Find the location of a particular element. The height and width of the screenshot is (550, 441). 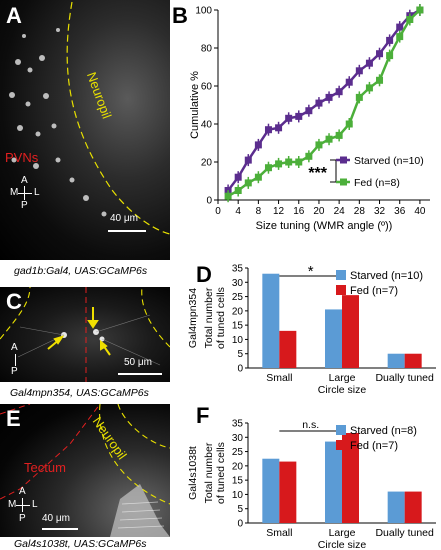

compass-l: L is located at coordinates (37, 192).